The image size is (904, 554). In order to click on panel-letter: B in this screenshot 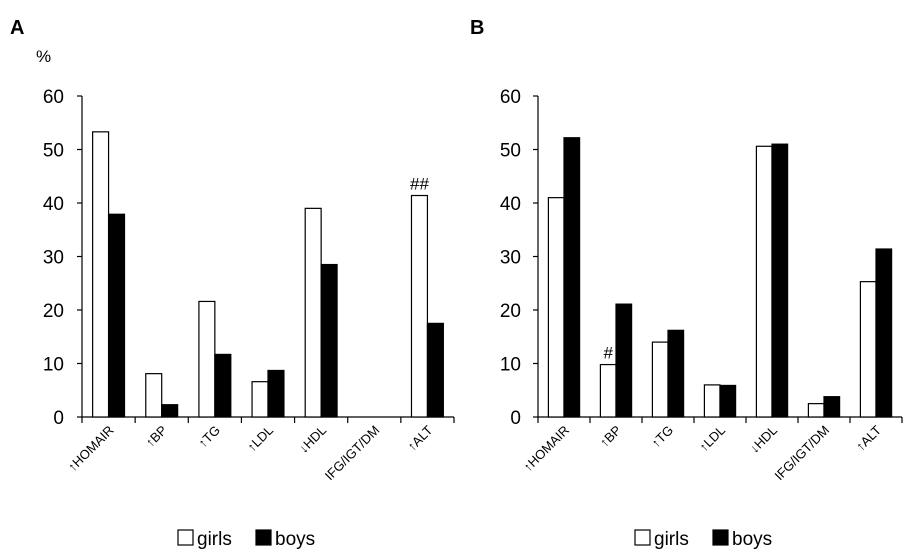, I will do `click(477, 28)`.